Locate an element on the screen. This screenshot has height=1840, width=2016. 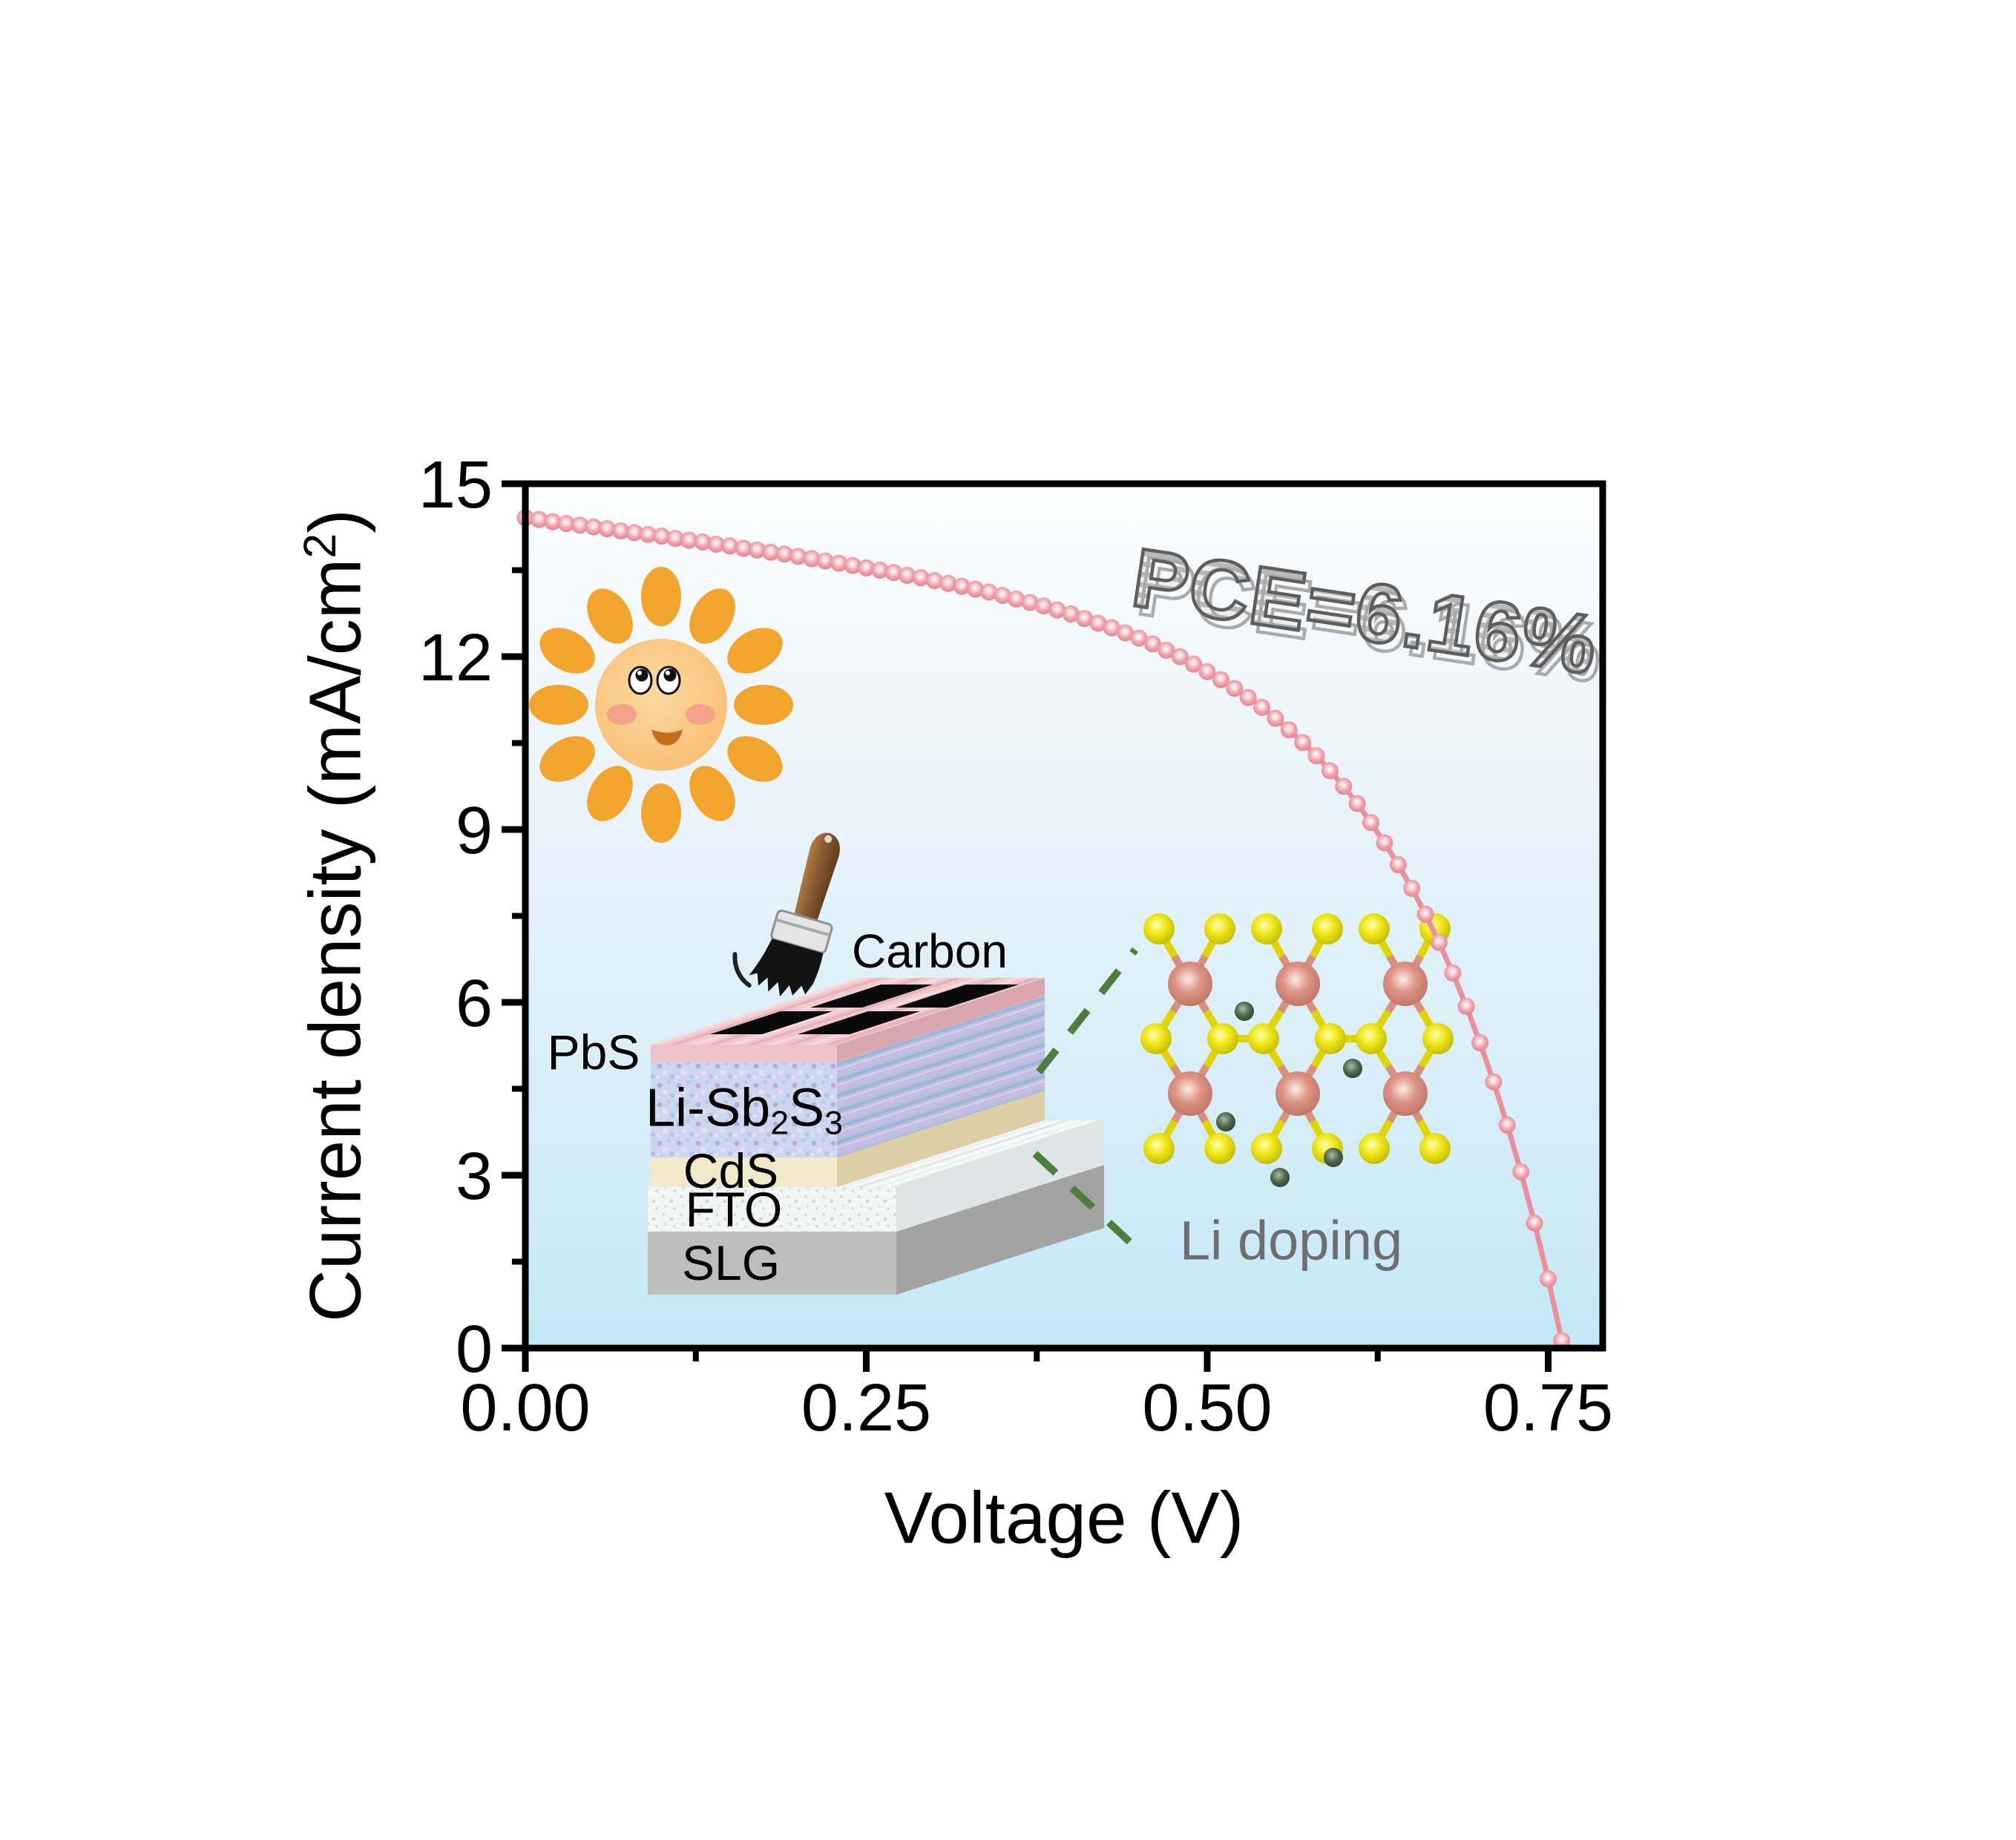
device-stack-illustration is located at coordinates (876, 1063).